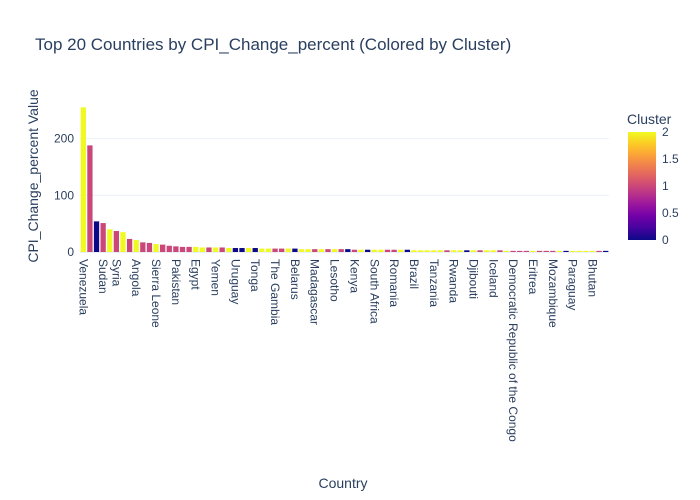 Image resolution: width=700 pixels, height=500 pixels. Describe the element at coordinates (394, 283) in the screenshot. I see `x-tick-label: Romania` at that location.